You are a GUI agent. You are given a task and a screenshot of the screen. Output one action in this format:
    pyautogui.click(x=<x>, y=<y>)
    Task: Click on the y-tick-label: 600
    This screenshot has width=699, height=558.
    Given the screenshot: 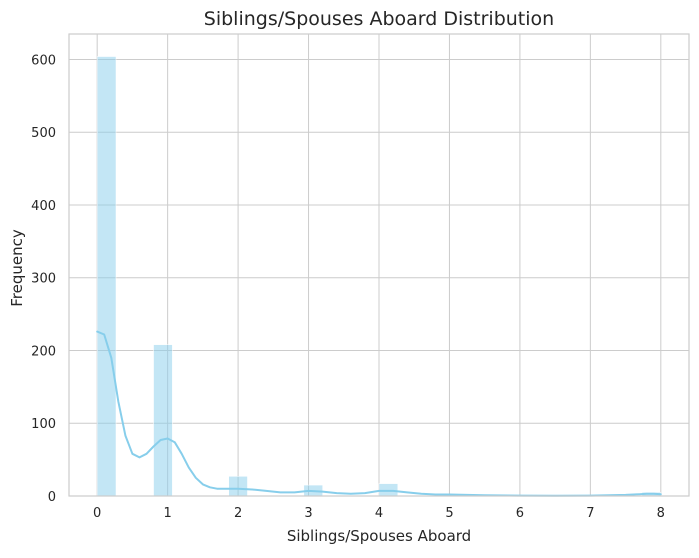 What is the action you would take?
    pyautogui.click(x=43, y=60)
    